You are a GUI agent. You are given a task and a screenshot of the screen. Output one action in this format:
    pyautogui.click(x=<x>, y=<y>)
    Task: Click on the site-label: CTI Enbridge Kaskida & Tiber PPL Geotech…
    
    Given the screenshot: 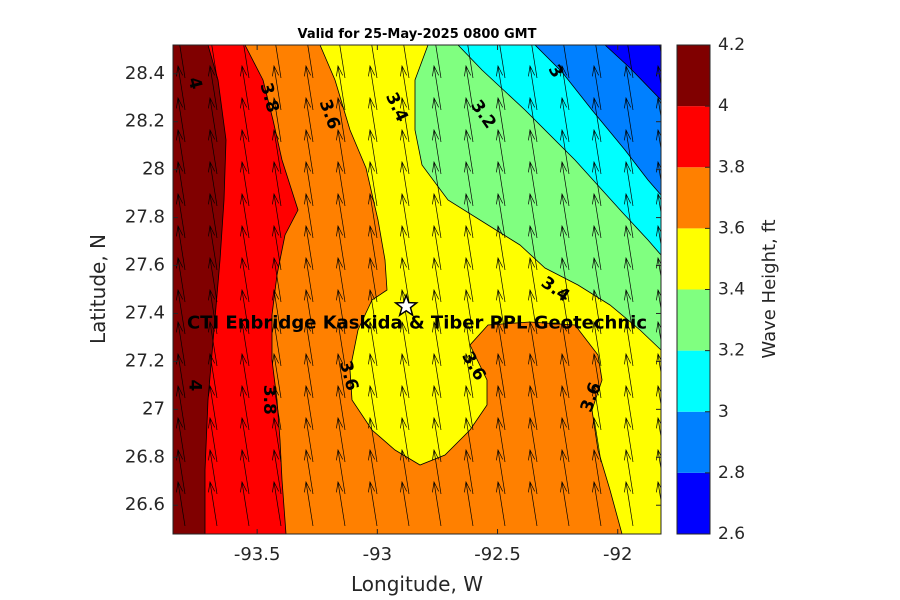 What is the action you would take?
    pyautogui.click(x=417, y=322)
    